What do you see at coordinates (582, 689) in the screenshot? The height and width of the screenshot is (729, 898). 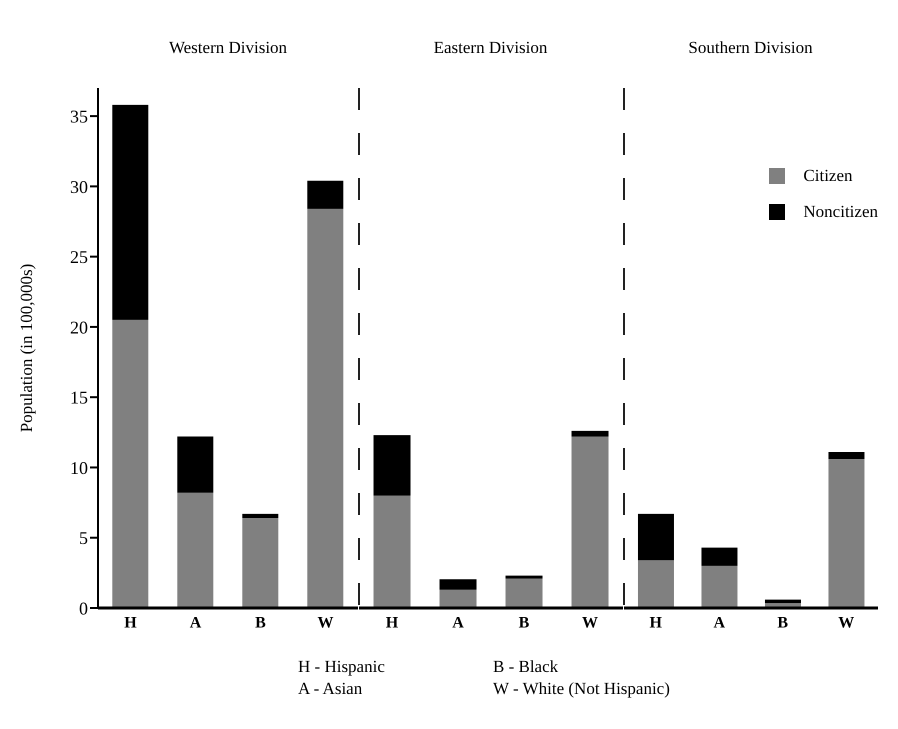 I see `text: W - White (Not Hispanic)` at bounding box center [582, 689].